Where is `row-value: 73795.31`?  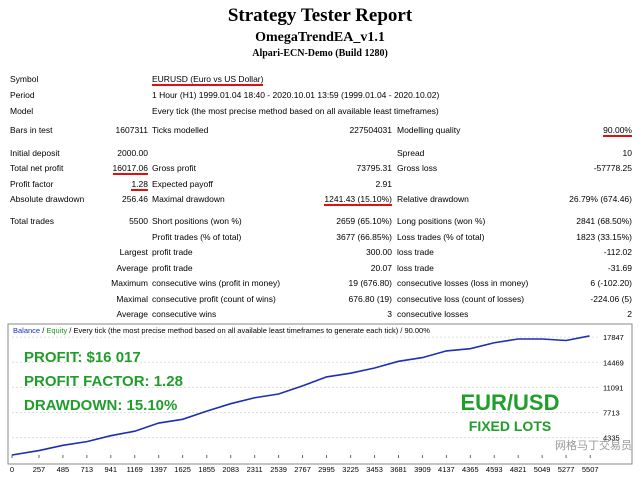
row-value: 73795.31 is located at coordinates (374, 168).